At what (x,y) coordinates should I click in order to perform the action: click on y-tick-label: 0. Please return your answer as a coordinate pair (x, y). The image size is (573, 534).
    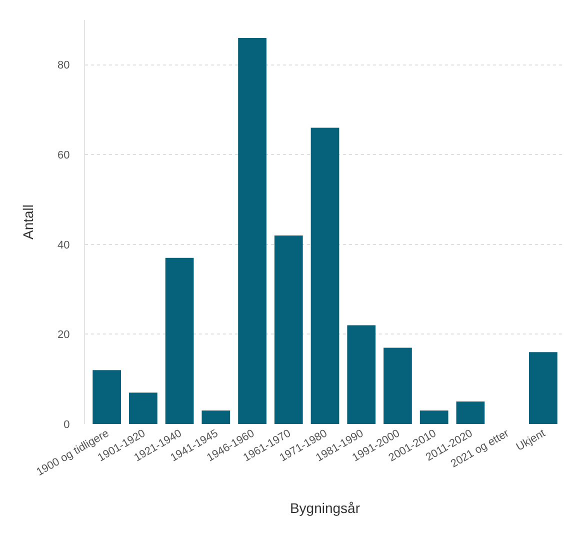
    Looking at the image, I should click on (67, 424).